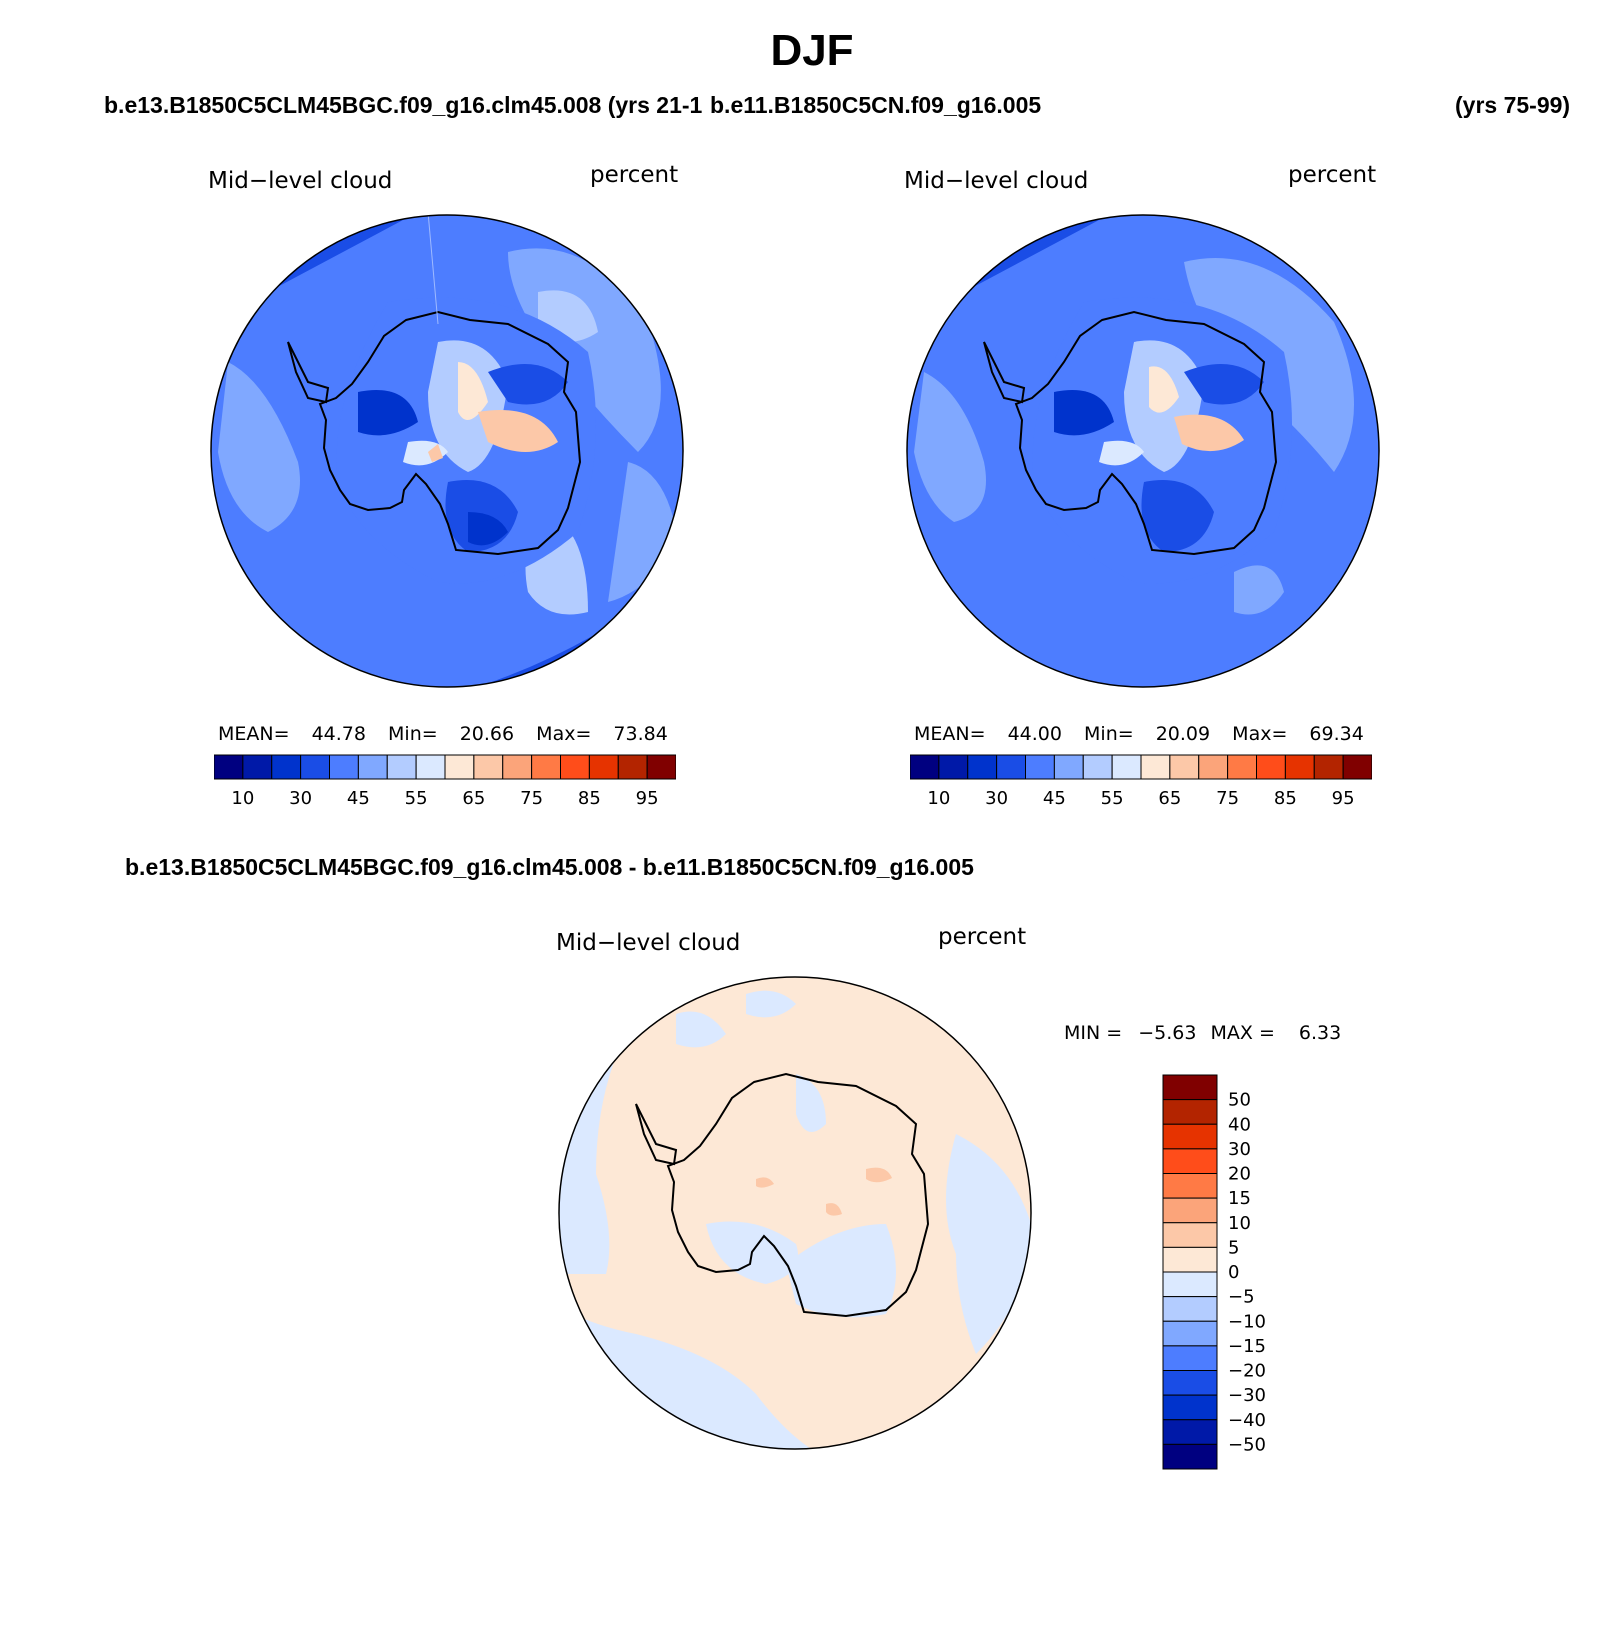  Describe the element at coordinates (1332, 175) in the screenshot. I see `panel2-units: percent` at that location.